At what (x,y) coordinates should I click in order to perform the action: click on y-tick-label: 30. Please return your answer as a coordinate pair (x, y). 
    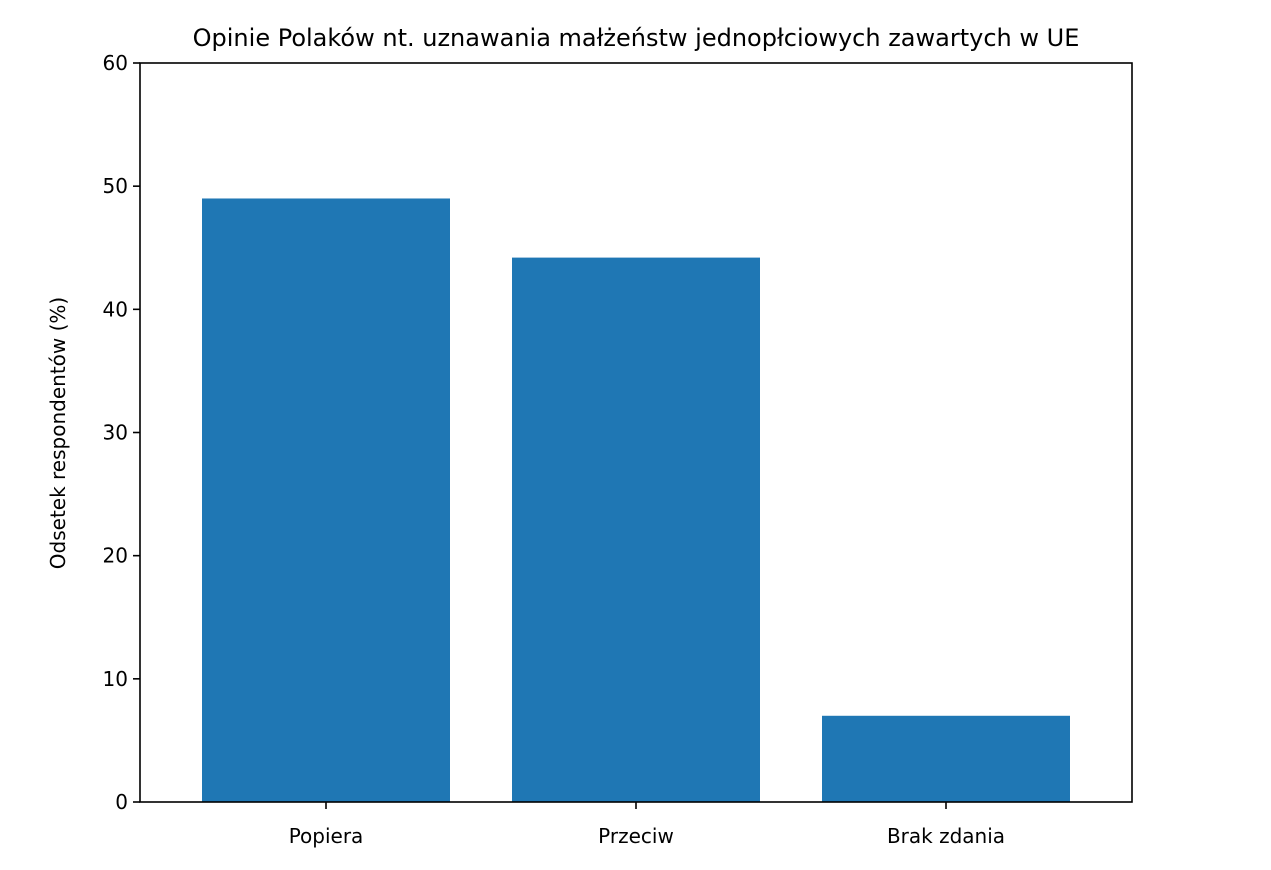
    Looking at the image, I should click on (115, 433).